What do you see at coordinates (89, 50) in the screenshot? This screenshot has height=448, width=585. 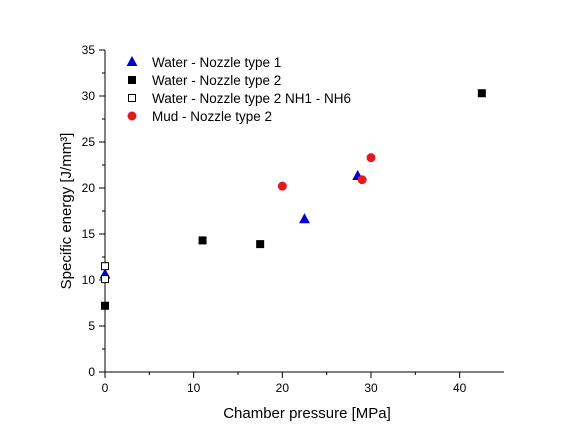 I see `y-tick-label: 35` at bounding box center [89, 50].